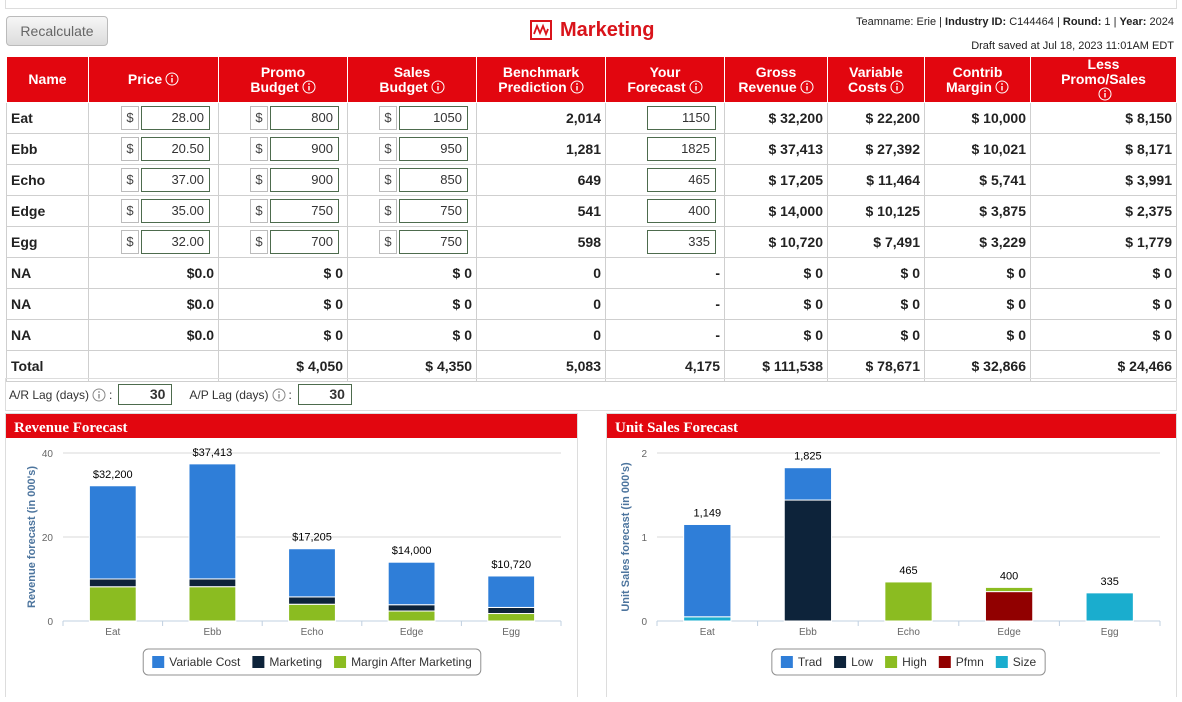 The width and height of the screenshot is (1182, 702). Describe the element at coordinates (304, 242) in the screenshot. I see `input-field: 700` at that location.